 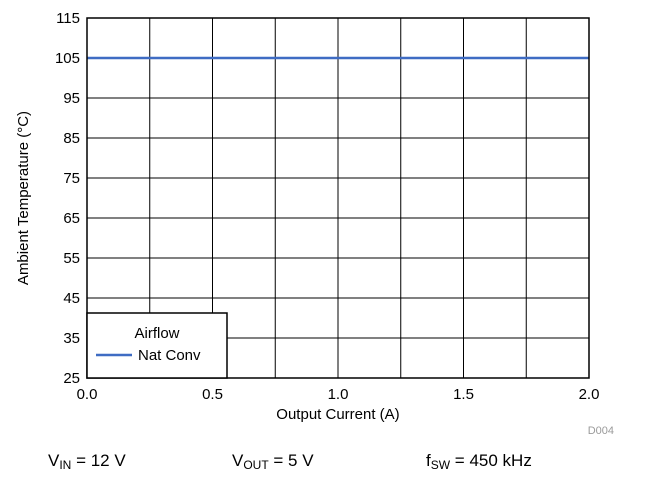 What do you see at coordinates (71, 258) in the screenshot?
I see `y-tick-label: 55` at bounding box center [71, 258].